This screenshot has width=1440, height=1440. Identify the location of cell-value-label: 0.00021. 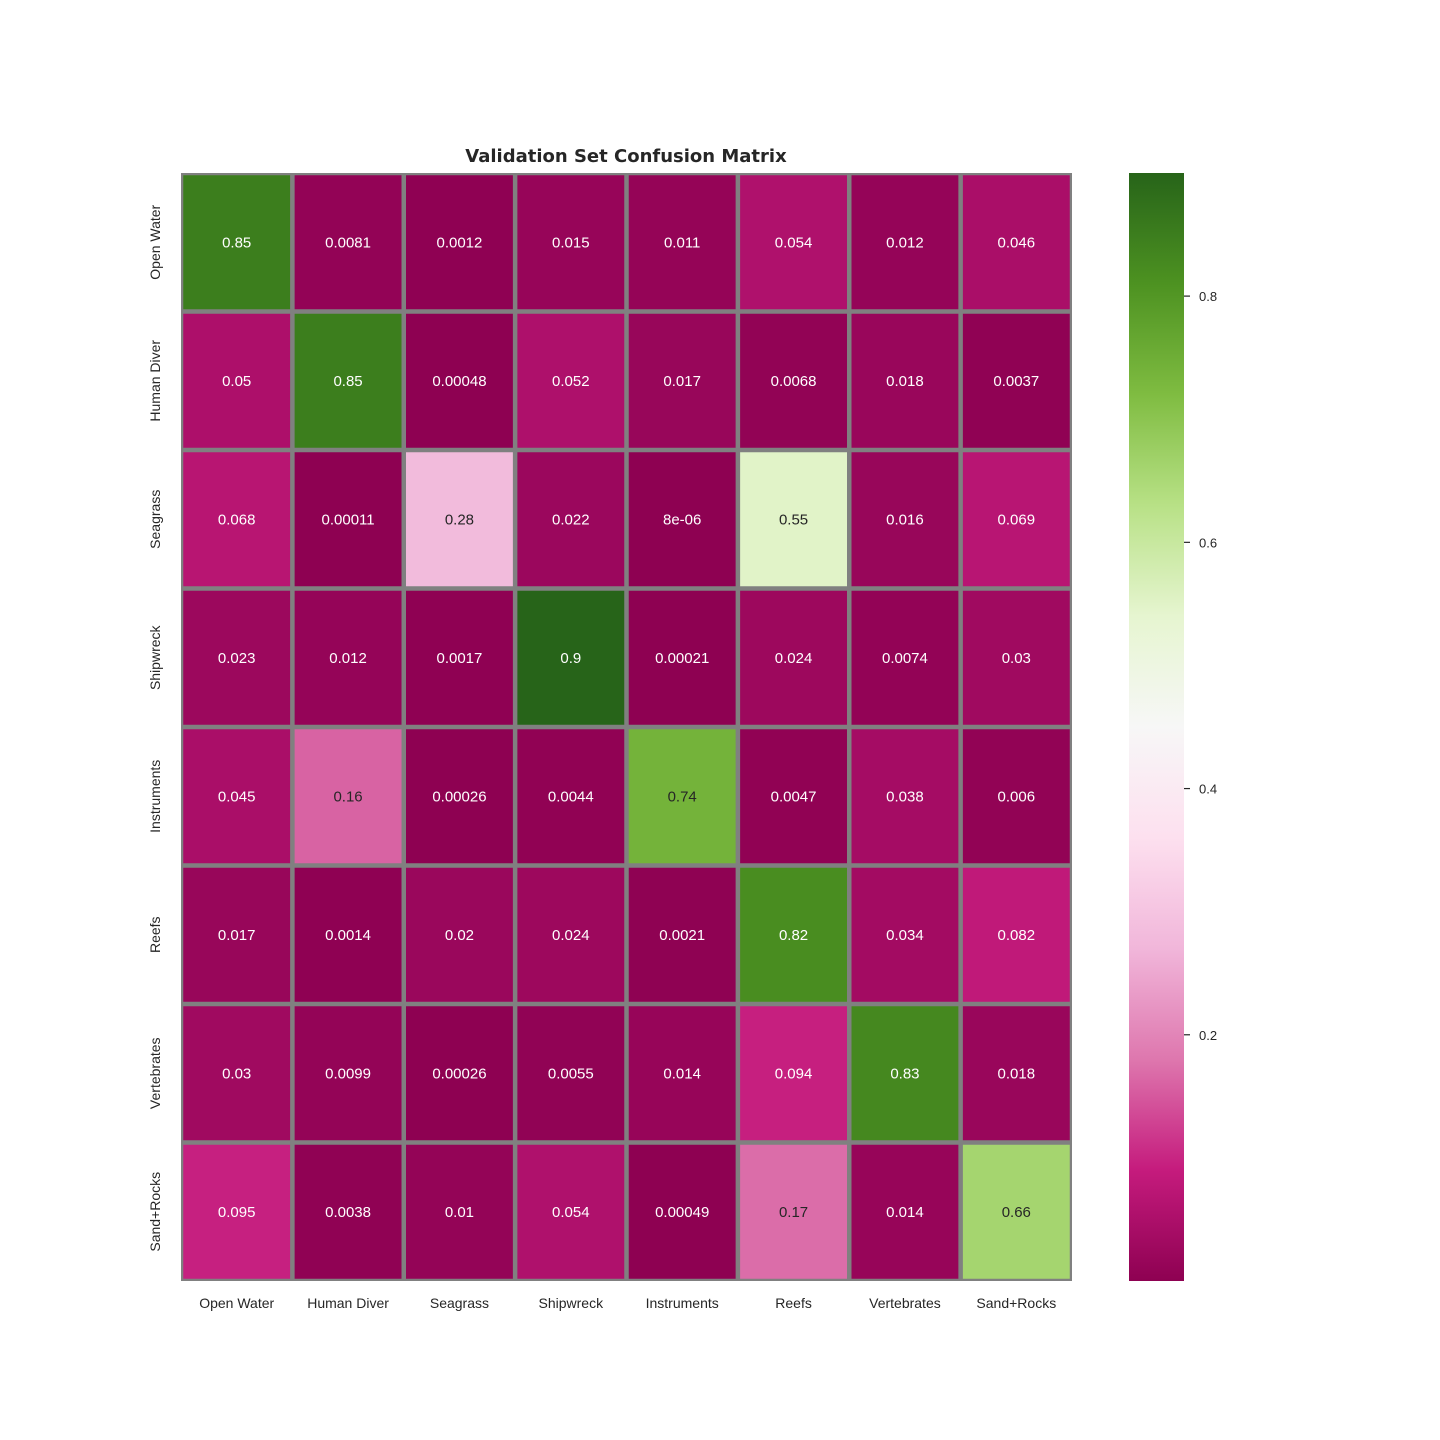
(682, 658).